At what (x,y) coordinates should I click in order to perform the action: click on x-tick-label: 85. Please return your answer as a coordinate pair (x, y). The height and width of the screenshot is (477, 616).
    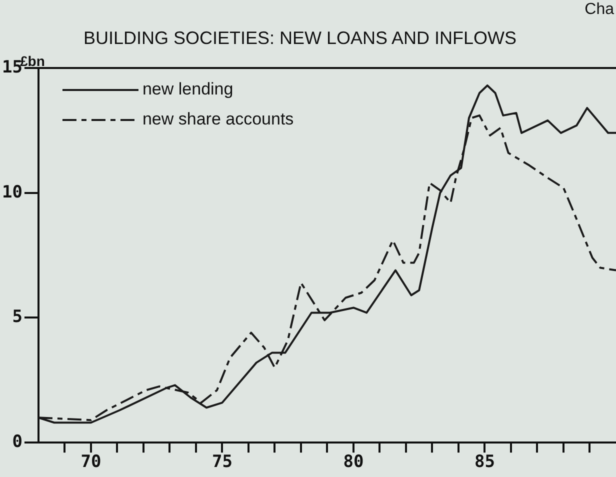
    Looking at the image, I should click on (484, 462).